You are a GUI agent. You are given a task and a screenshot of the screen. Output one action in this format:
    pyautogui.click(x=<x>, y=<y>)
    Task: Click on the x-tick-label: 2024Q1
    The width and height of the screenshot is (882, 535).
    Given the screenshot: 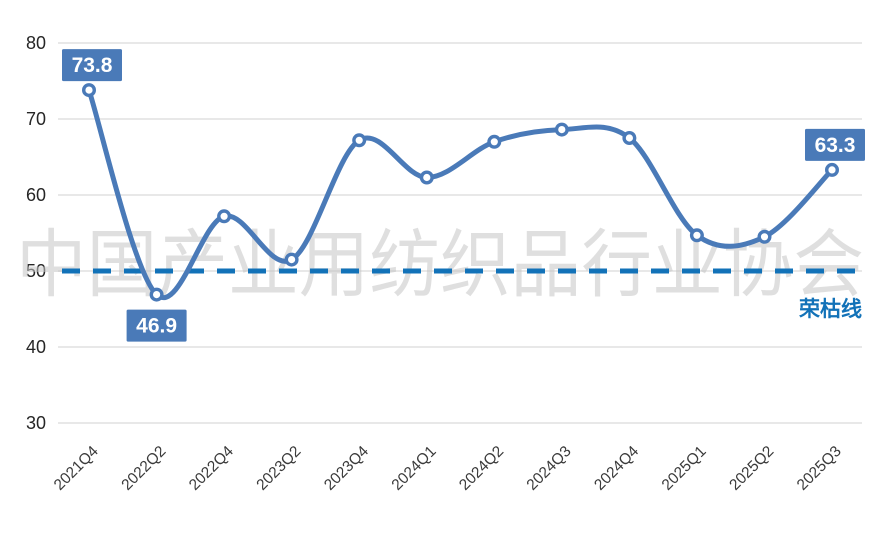 What is the action you would take?
    pyautogui.click(x=414, y=468)
    